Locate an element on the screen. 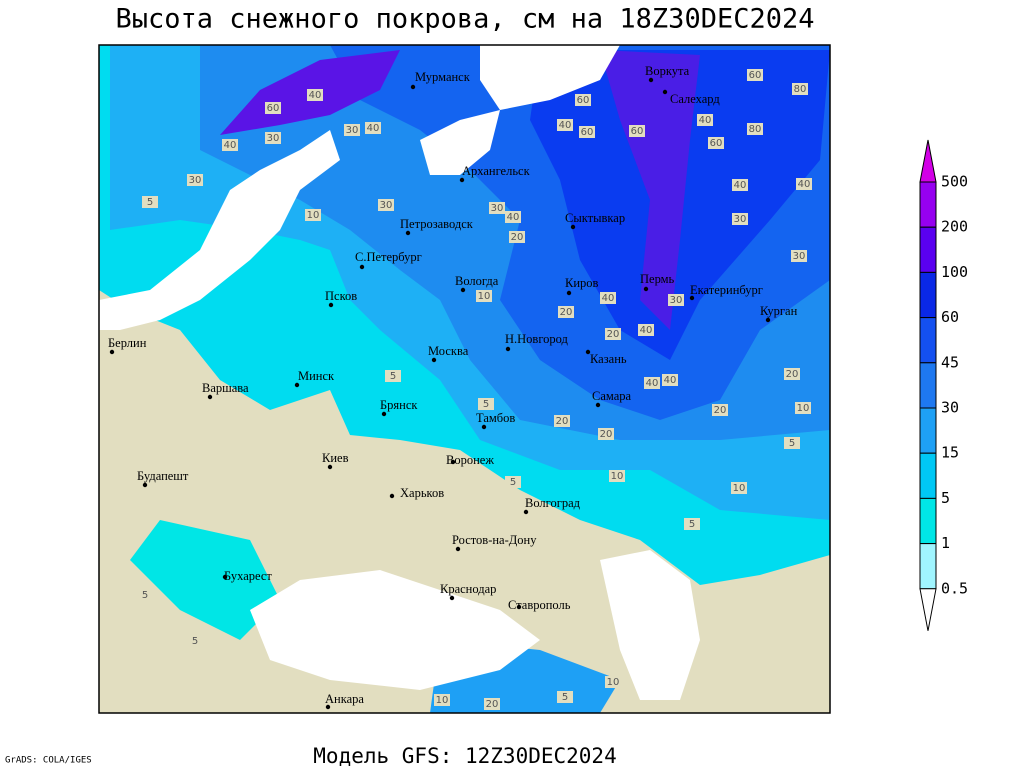  colorbar-top-arrow is located at coordinates (928, 161).